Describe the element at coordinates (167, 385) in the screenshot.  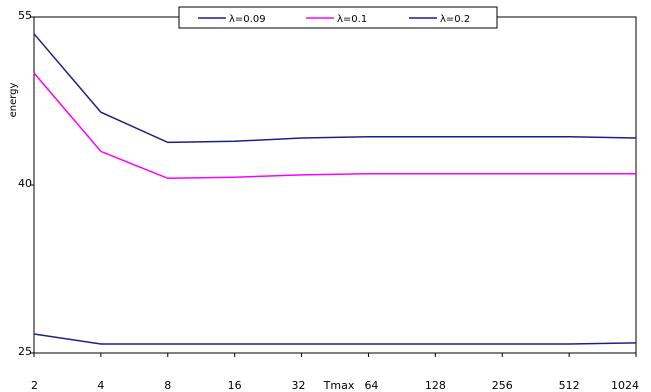
I see `x-tick-label: 8` at that location.